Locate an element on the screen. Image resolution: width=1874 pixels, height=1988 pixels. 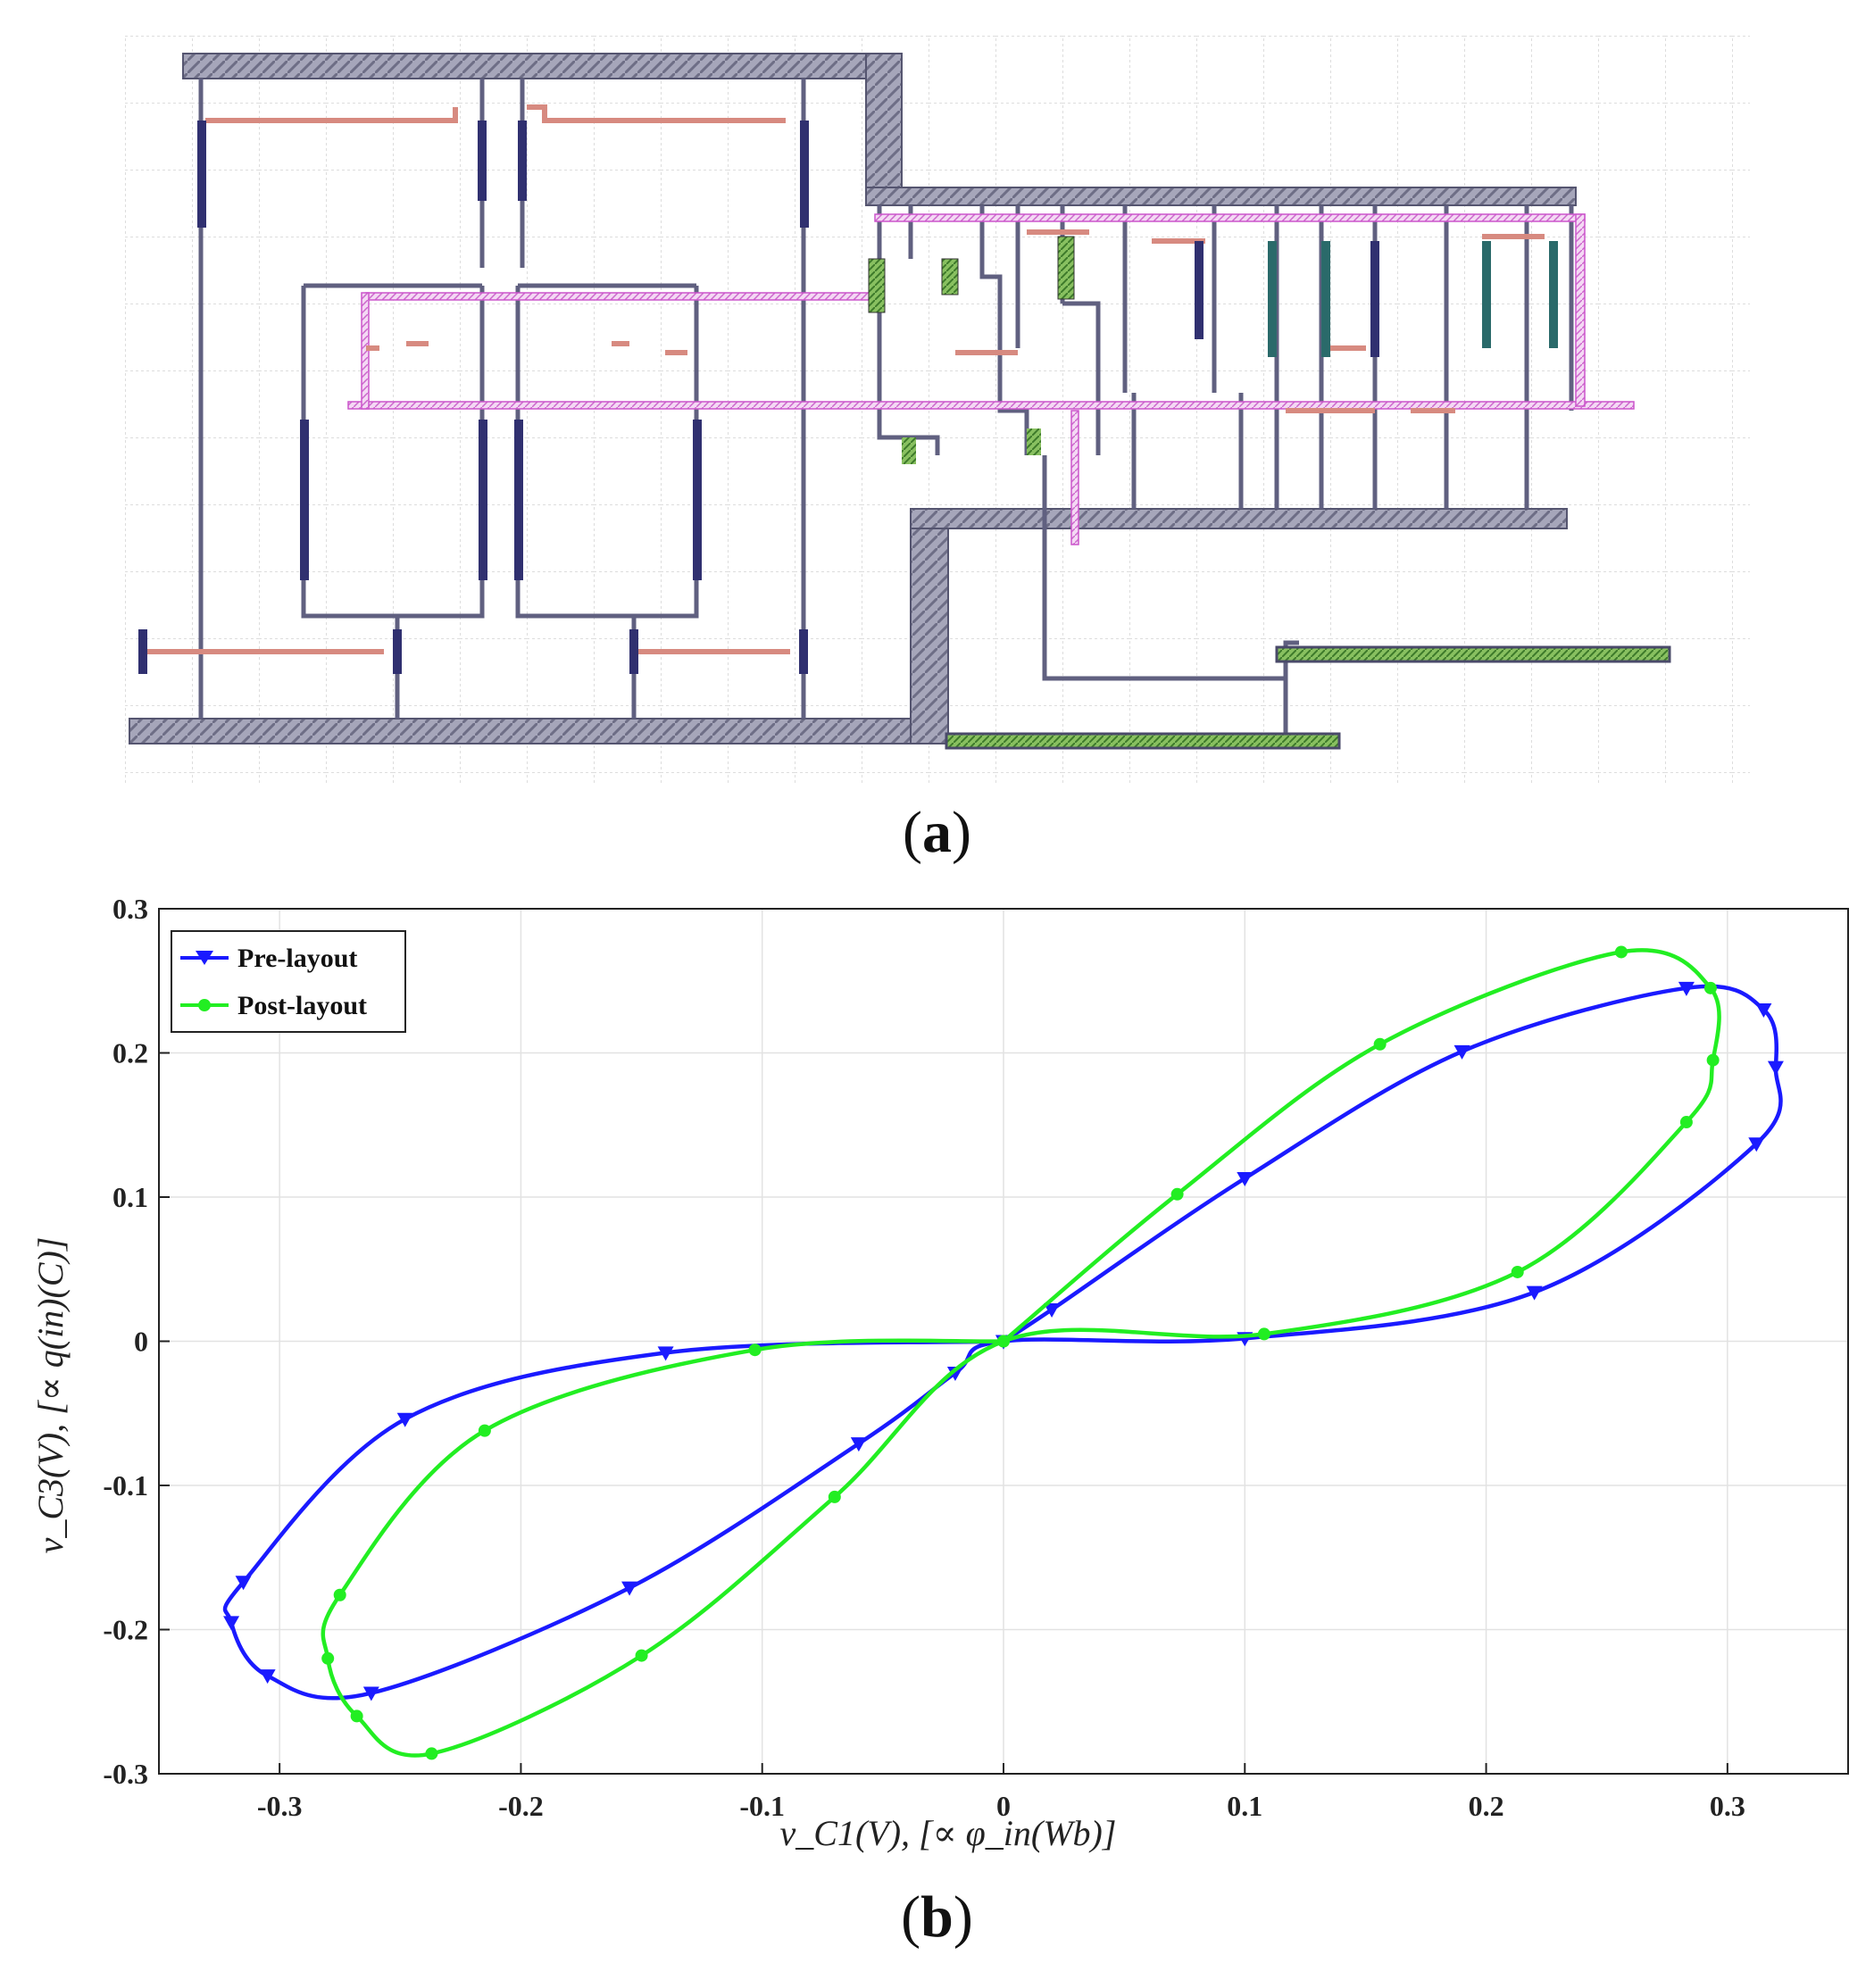
legend-box is located at coordinates (288, 981).